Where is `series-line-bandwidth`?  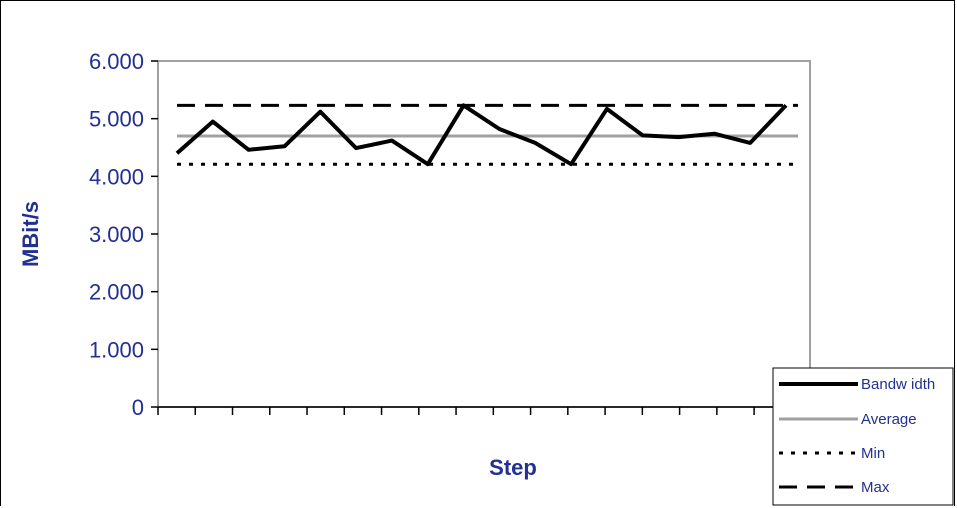 series-line-bandwidth is located at coordinates (481, 135).